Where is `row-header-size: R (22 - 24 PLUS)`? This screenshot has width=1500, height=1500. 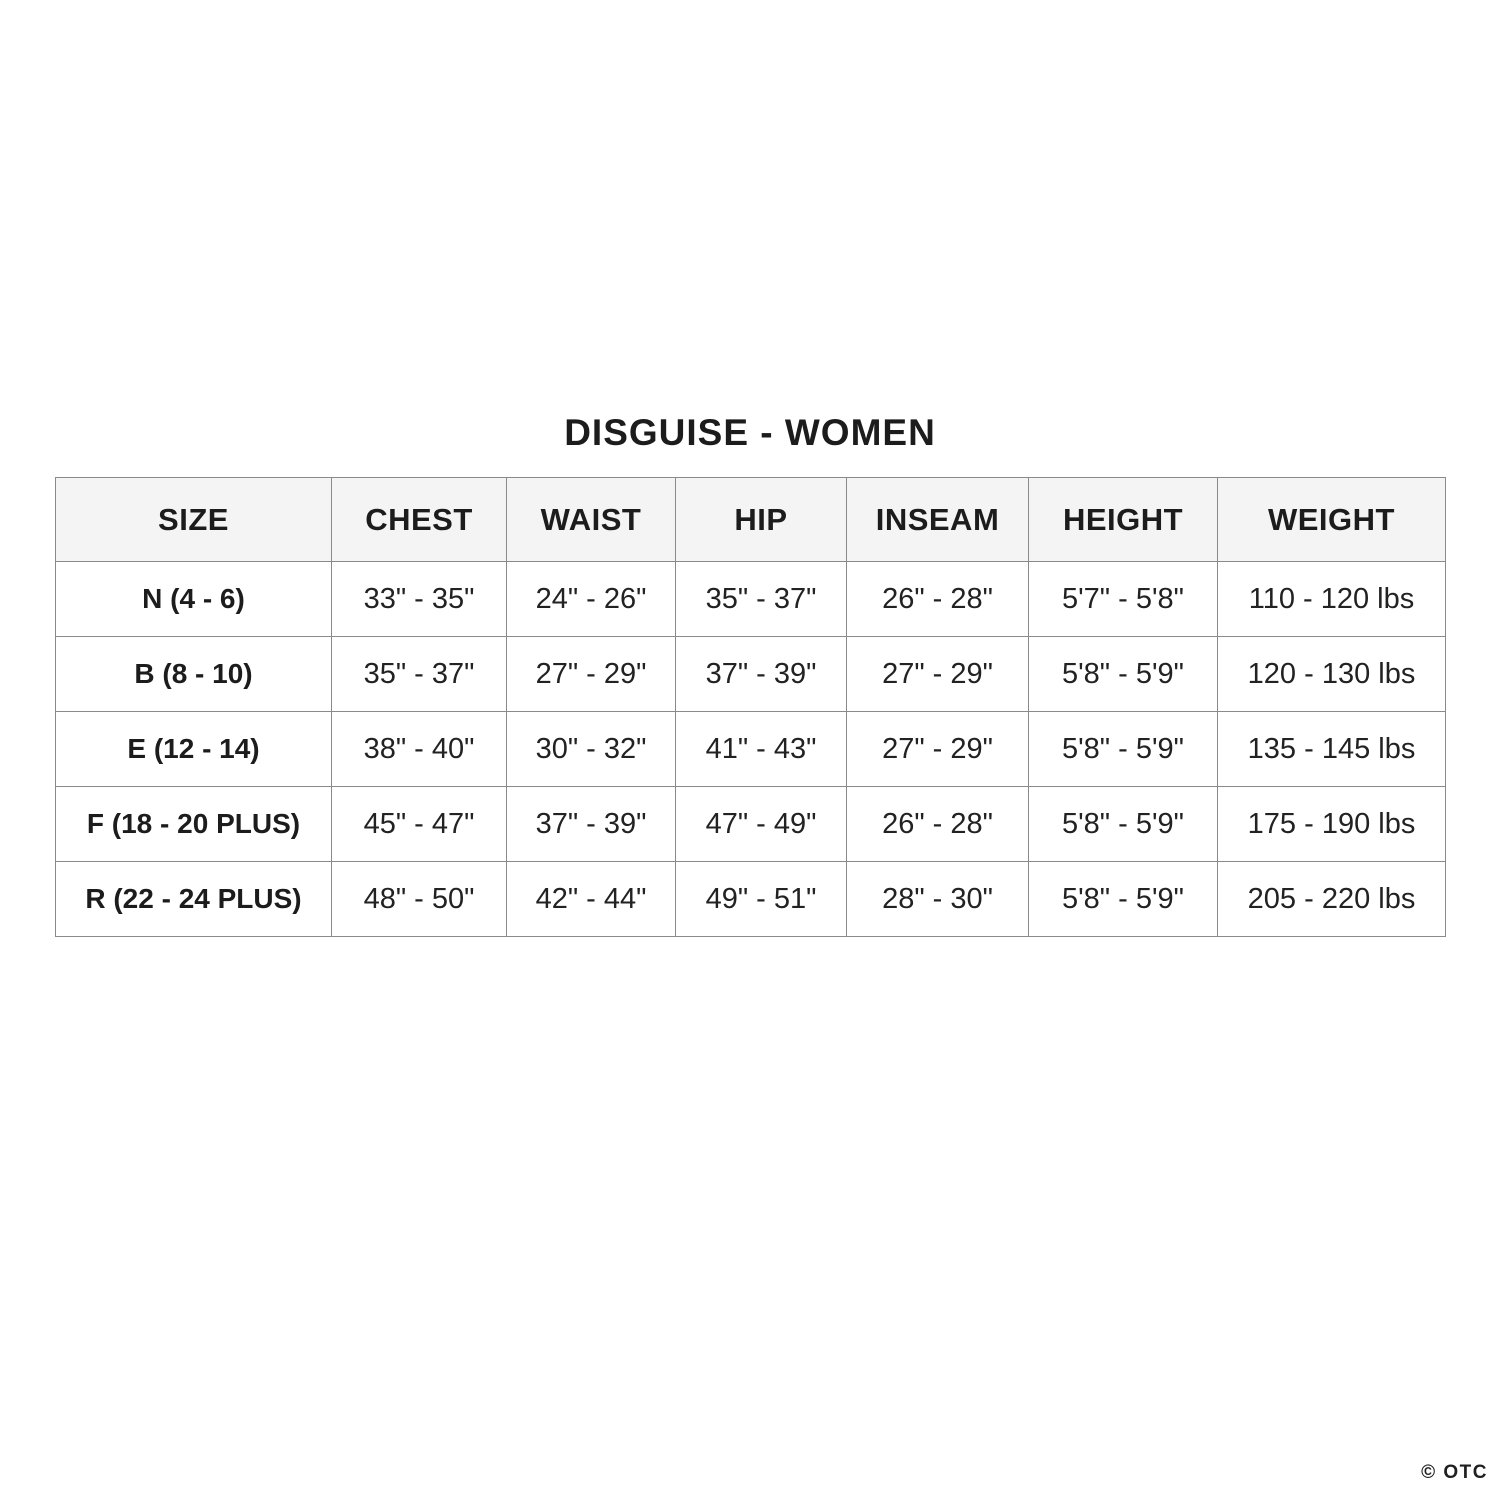
row-header-size: R (22 - 24 PLUS) is located at coordinates (193, 899).